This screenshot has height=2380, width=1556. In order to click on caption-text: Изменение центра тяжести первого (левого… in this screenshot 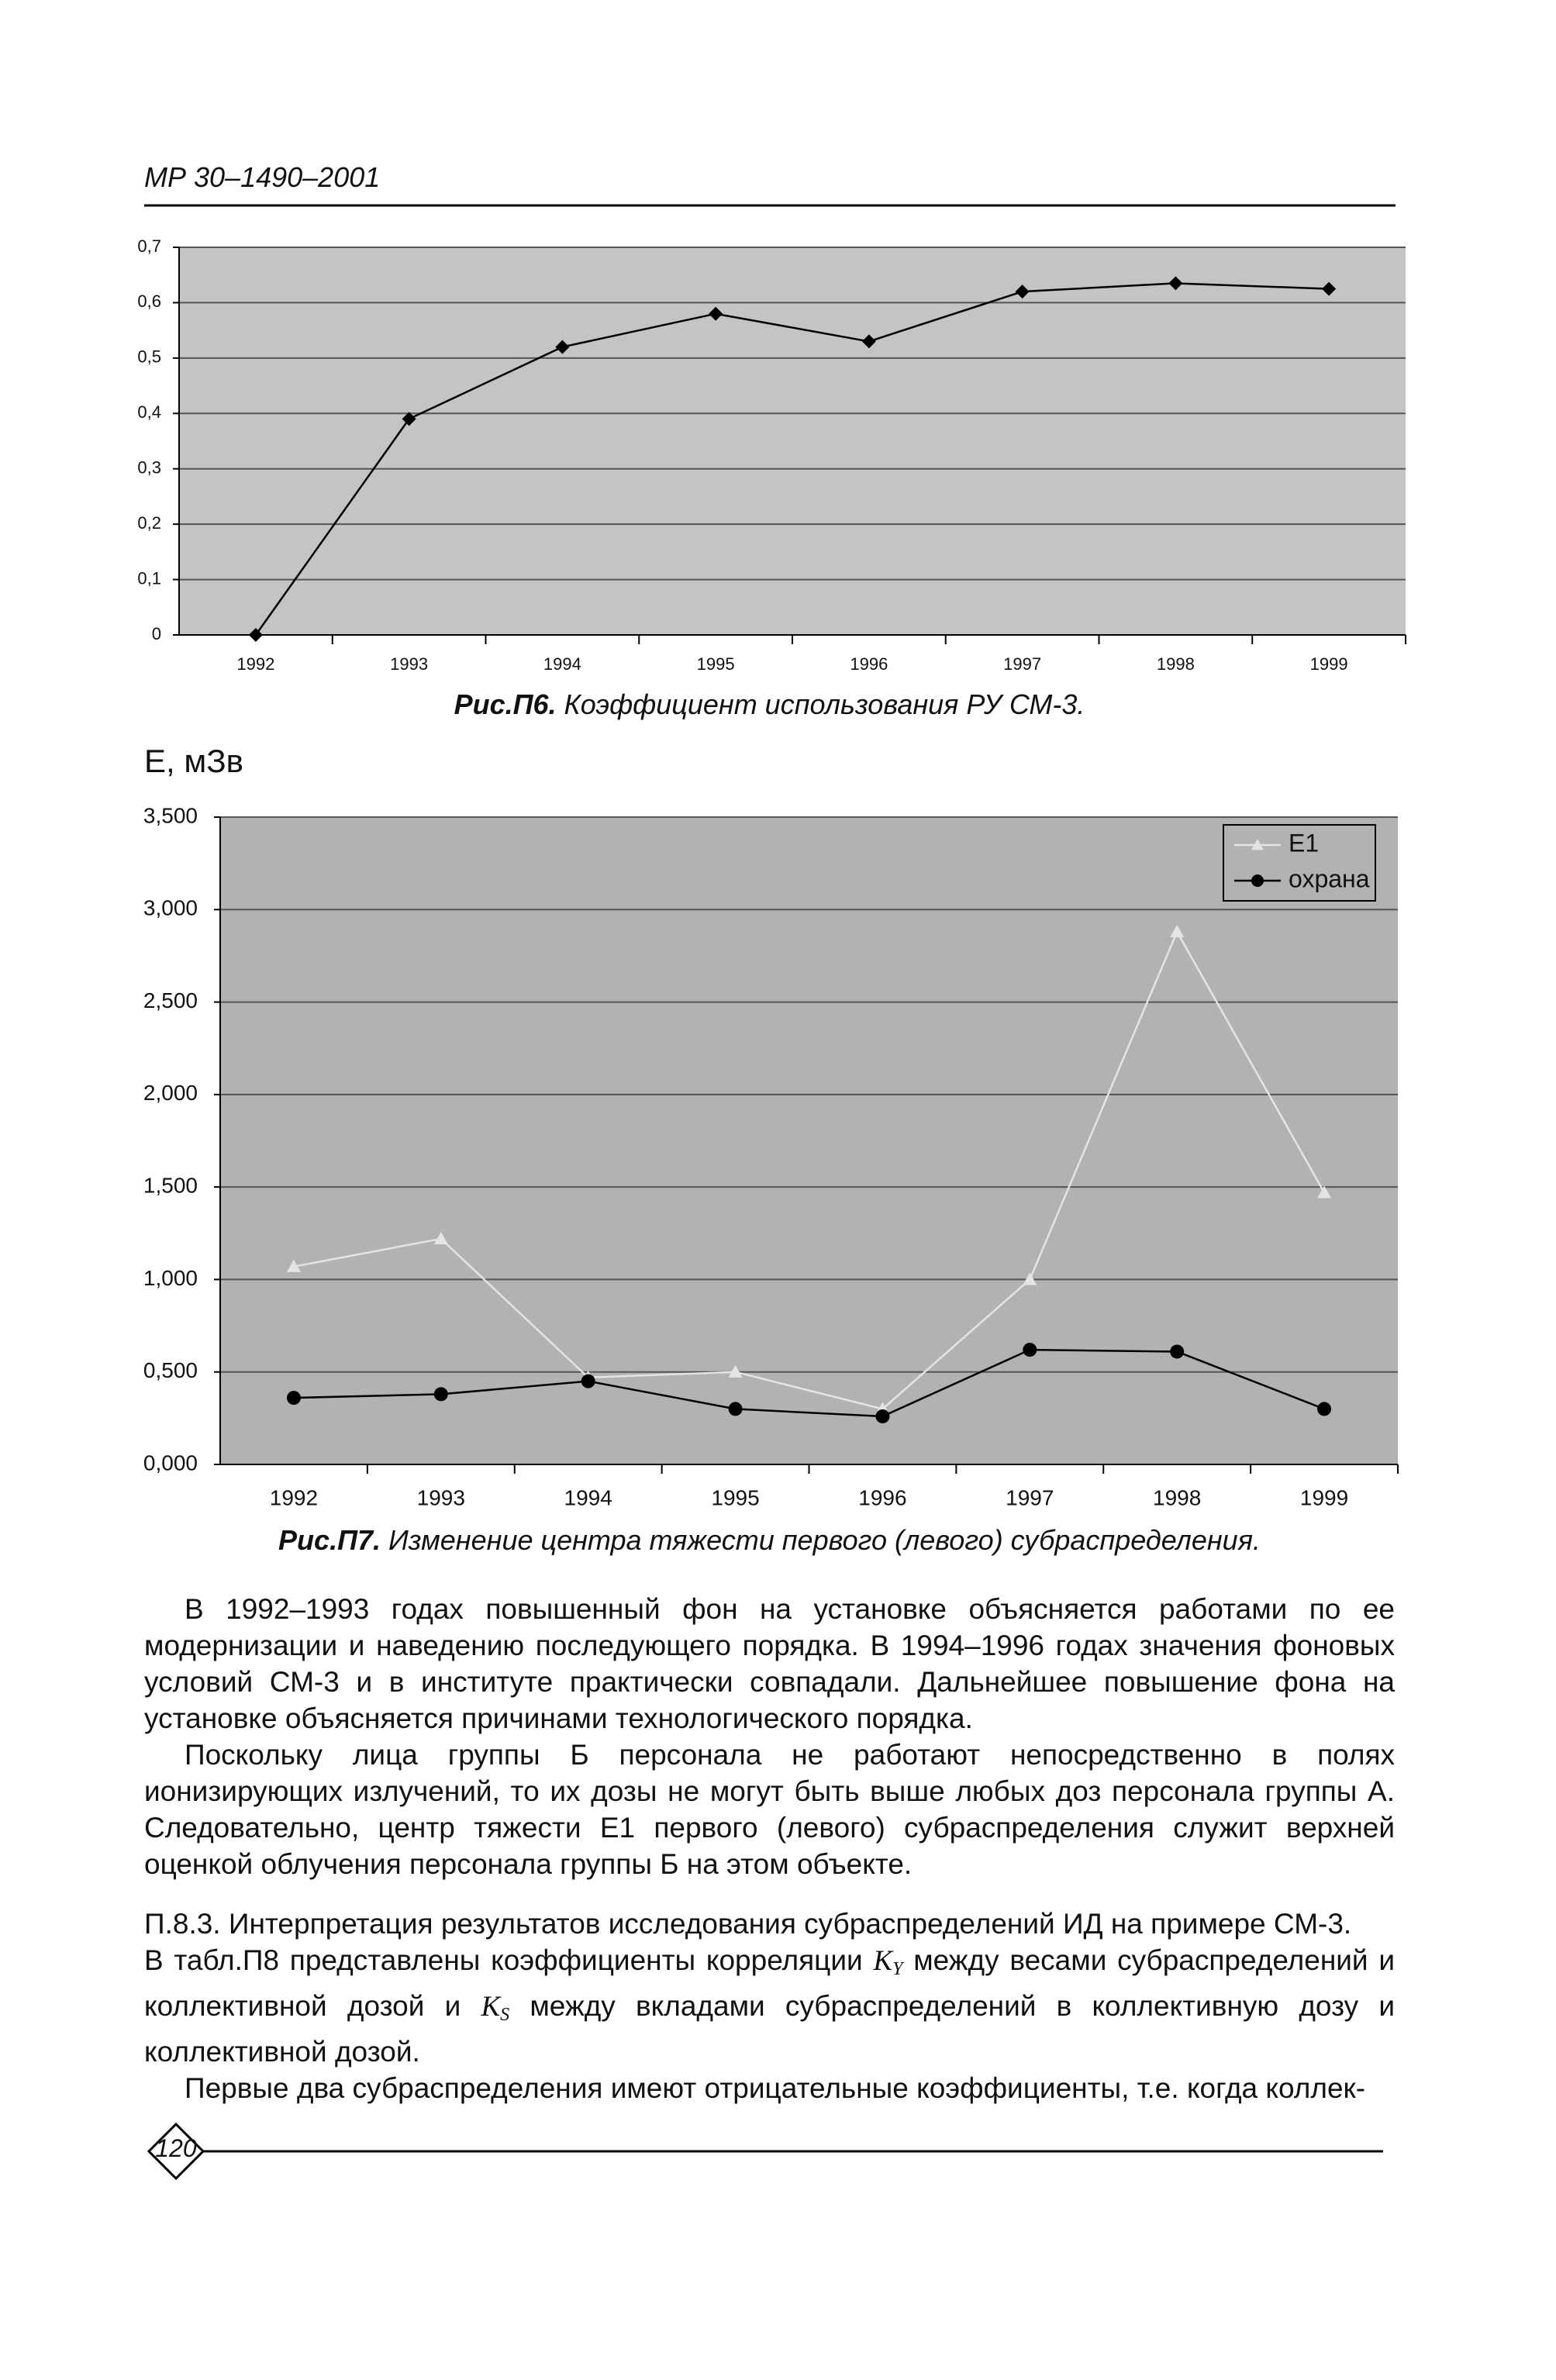, I will do `click(824, 1540)`.